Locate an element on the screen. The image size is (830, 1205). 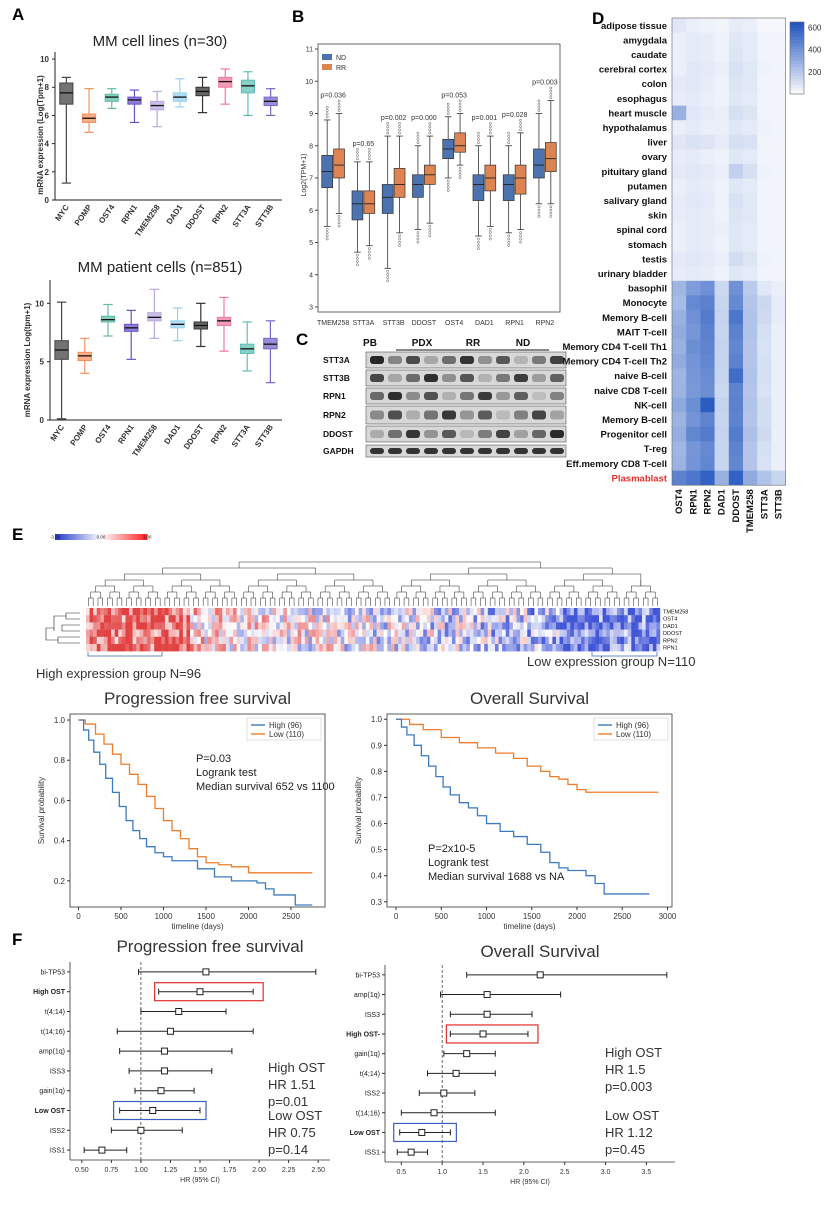
row-label: pituitary gland is located at coordinates (635, 172).